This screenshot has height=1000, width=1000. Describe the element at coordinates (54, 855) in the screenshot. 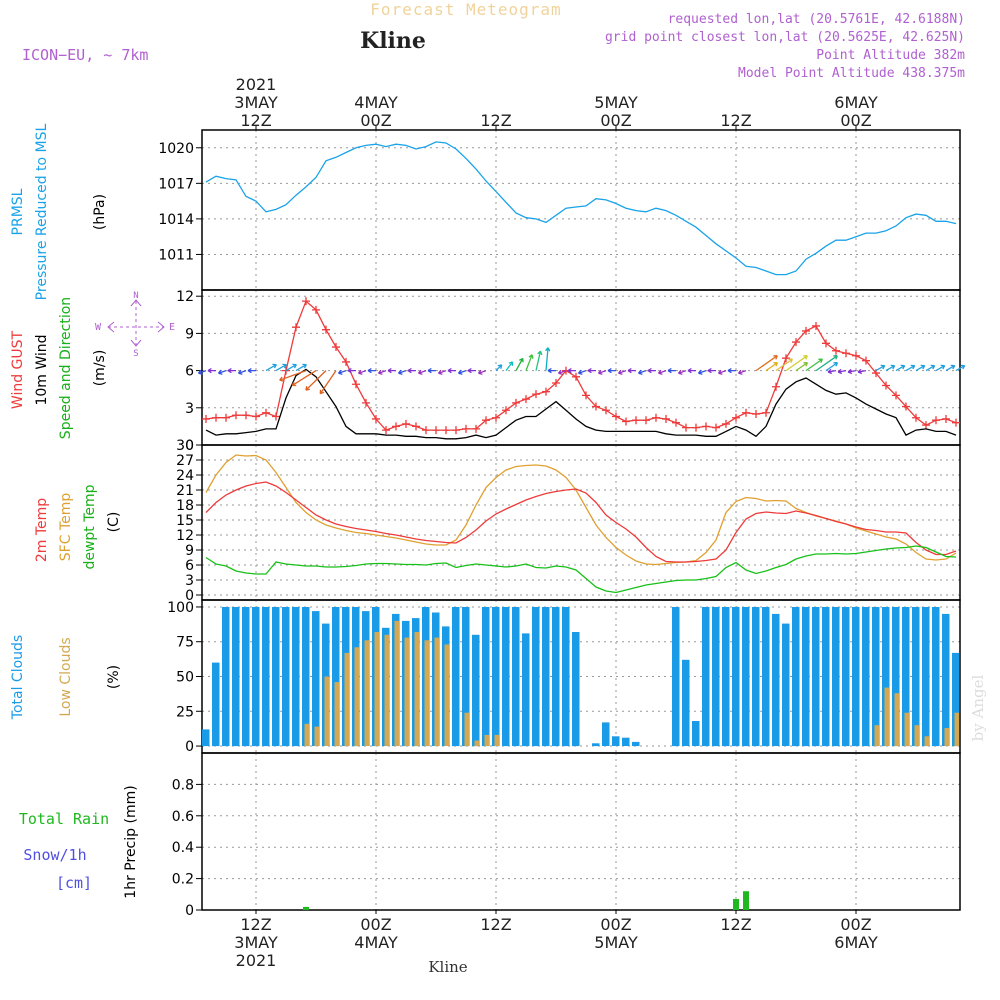

I see `precip-label-snow: Snow/1h` at that location.